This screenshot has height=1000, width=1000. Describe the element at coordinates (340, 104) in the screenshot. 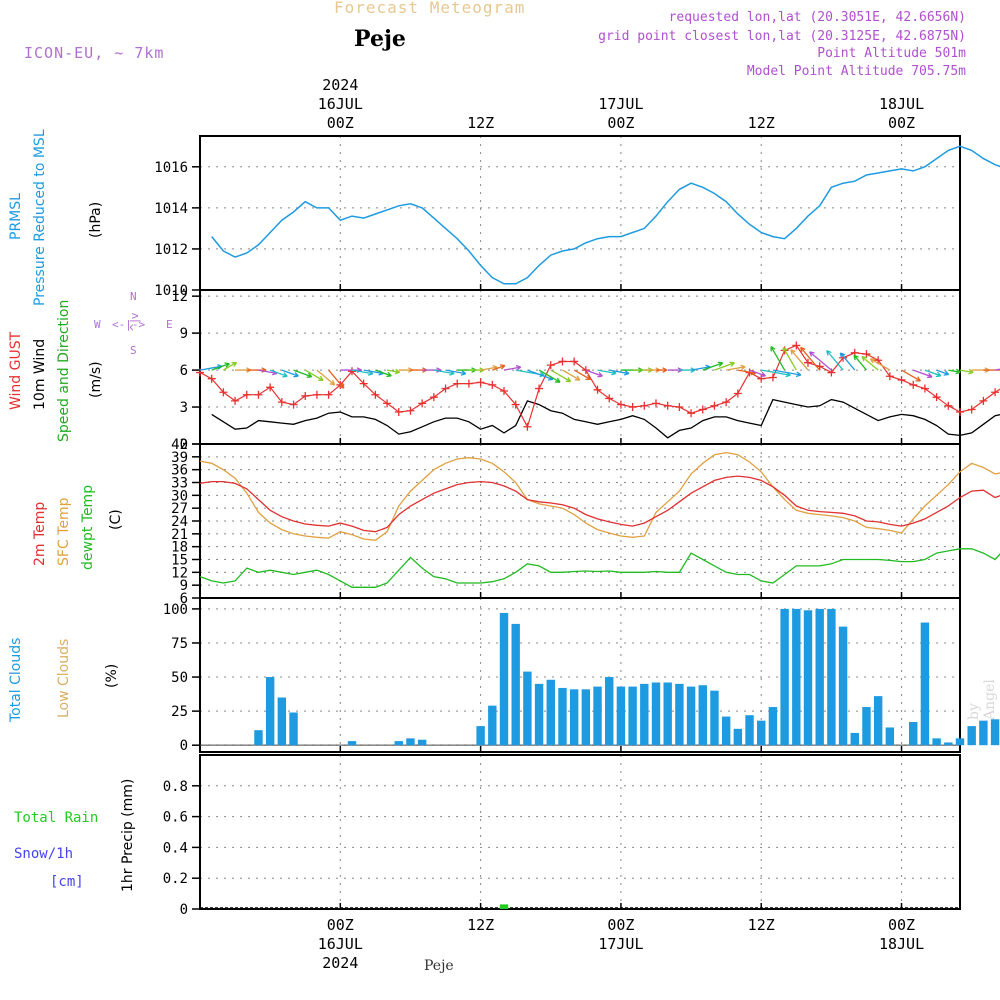

I see `top-time-label: 16JUL` at that location.